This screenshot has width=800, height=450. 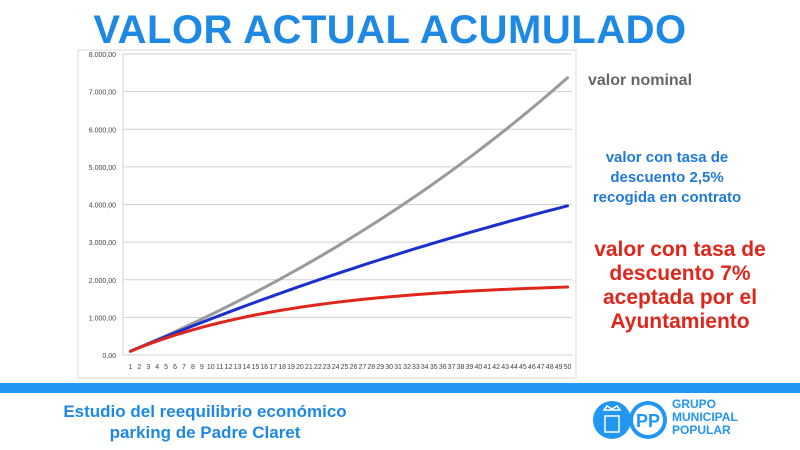 What do you see at coordinates (680, 321) in the screenshot?
I see `legend-red-line: Ayuntamiento` at bounding box center [680, 321].